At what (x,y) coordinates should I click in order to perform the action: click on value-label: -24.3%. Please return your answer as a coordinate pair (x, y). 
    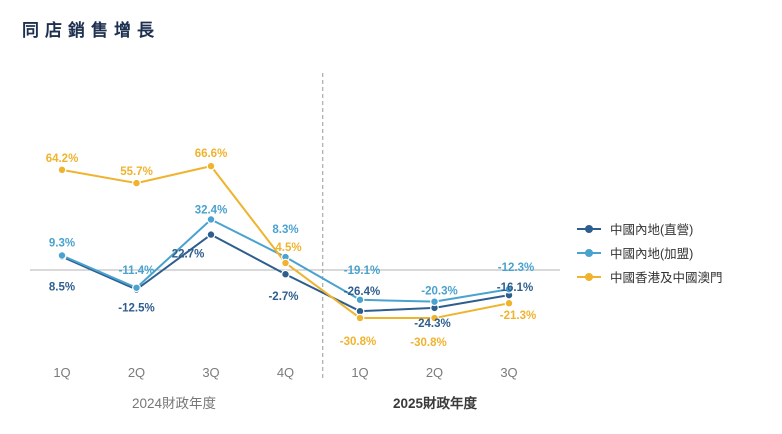
    Looking at the image, I should click on (432, 324).